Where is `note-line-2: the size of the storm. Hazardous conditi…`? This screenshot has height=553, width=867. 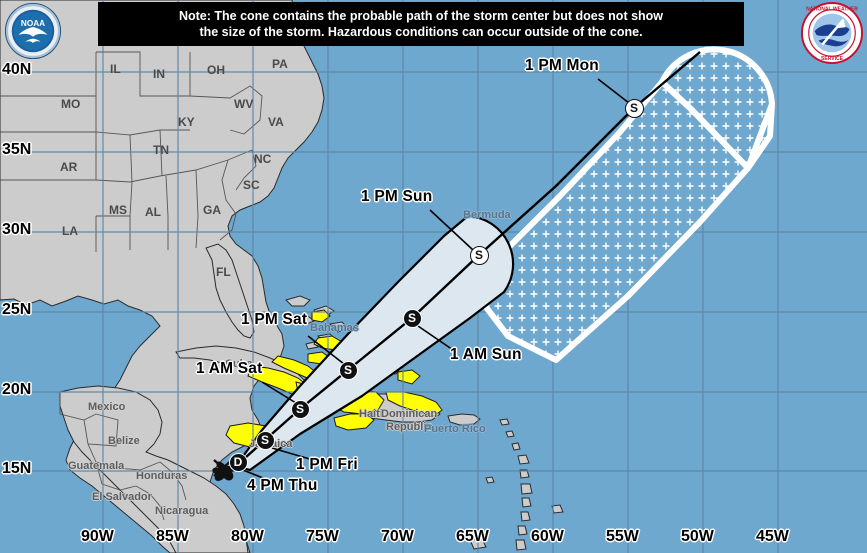
note-line-2: the size of the storm. Hazardous conditi… is located at coordinates (421, 32).